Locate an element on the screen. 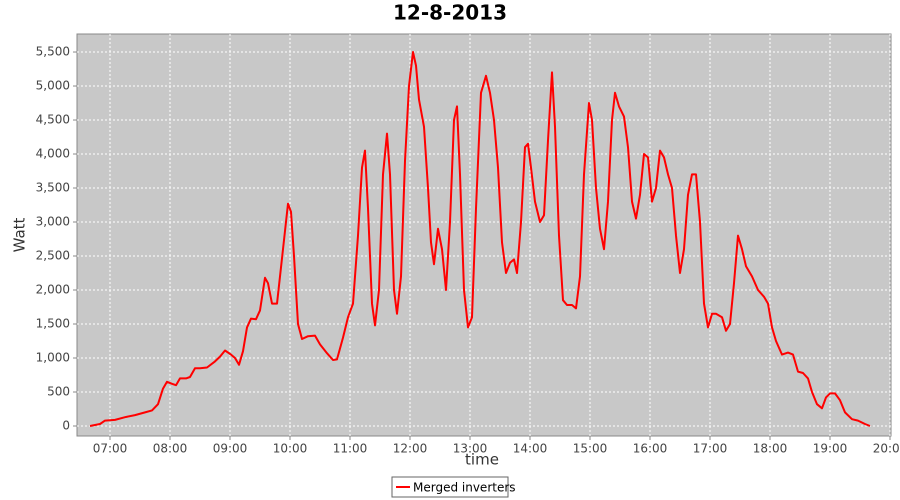 This screenshot has height=500, width=900. y-tick-label: 2,000 is located at coordinates (53, 290).